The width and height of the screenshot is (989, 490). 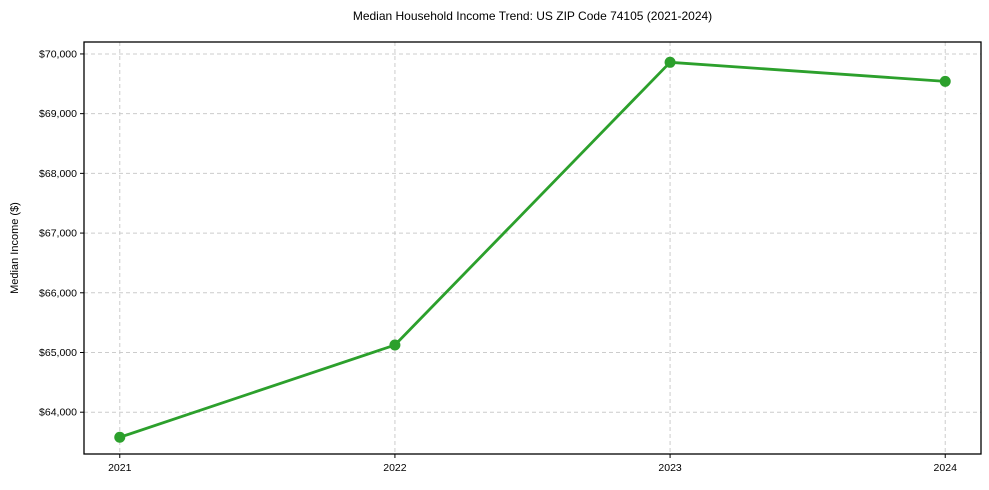 What do you see at coordinates (58, 114) in the screenshot?
I see `y-tick-label: $69,000` at bounding box center [58, 114].